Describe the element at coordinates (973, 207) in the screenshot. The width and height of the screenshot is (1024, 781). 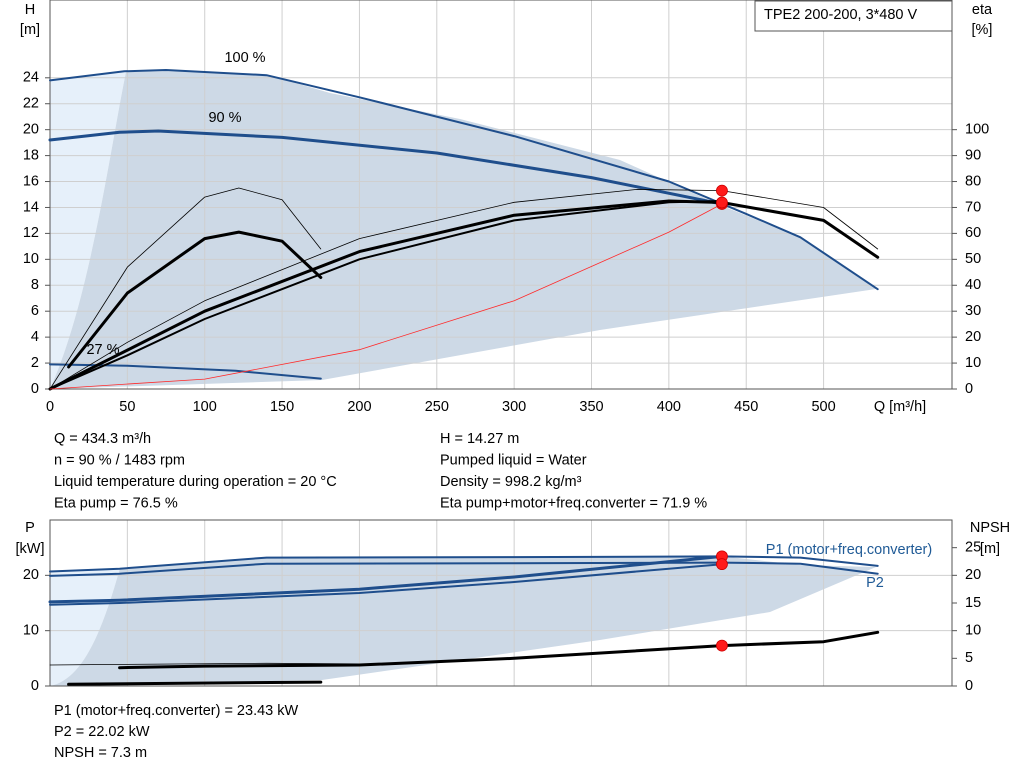
I see `y2-tick-label: 70` at that location.